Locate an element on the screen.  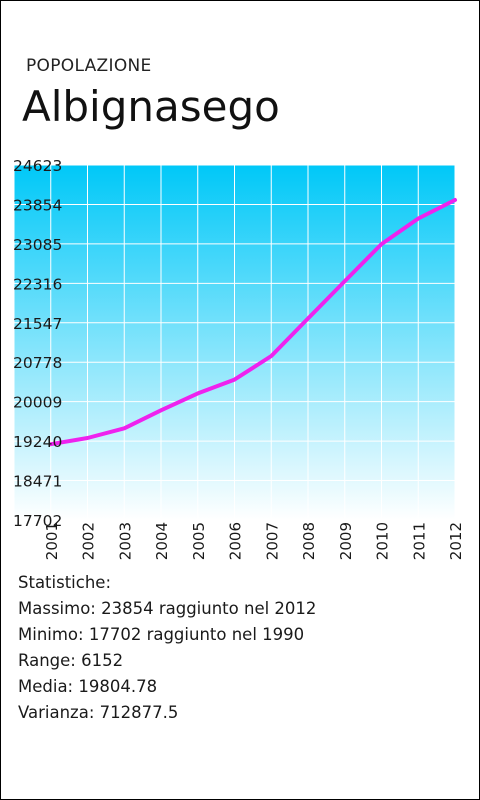
x-tick-label: 2004 is located at coordinates (162, 541).